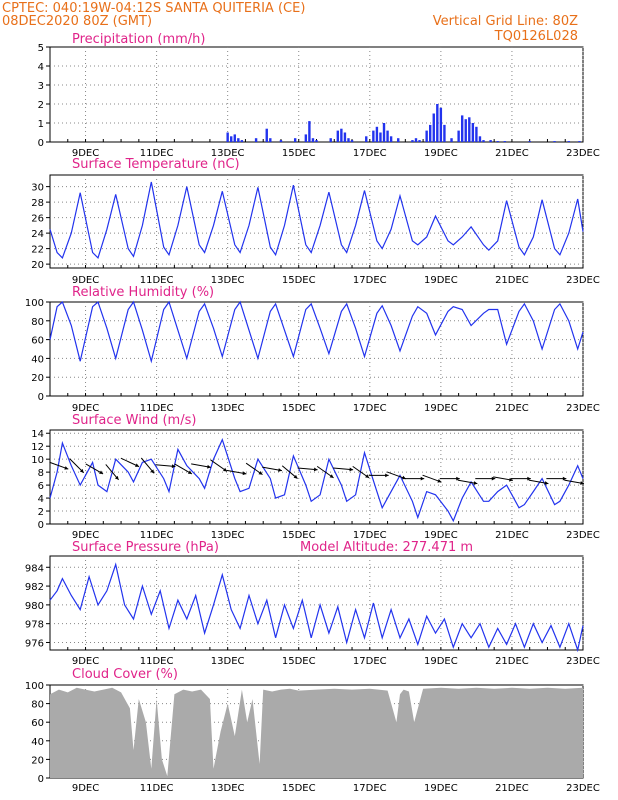 This screenshot has height=800, width=618. I want to click on rh-y-tick-label: 20, so click(37, 378).